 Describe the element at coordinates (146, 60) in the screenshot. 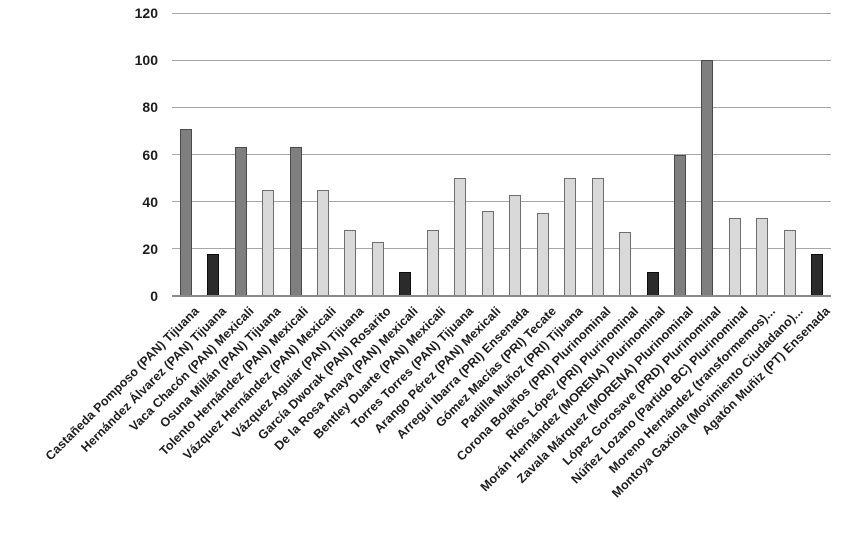

I see `y-axis-tick-label: 100` at that location.